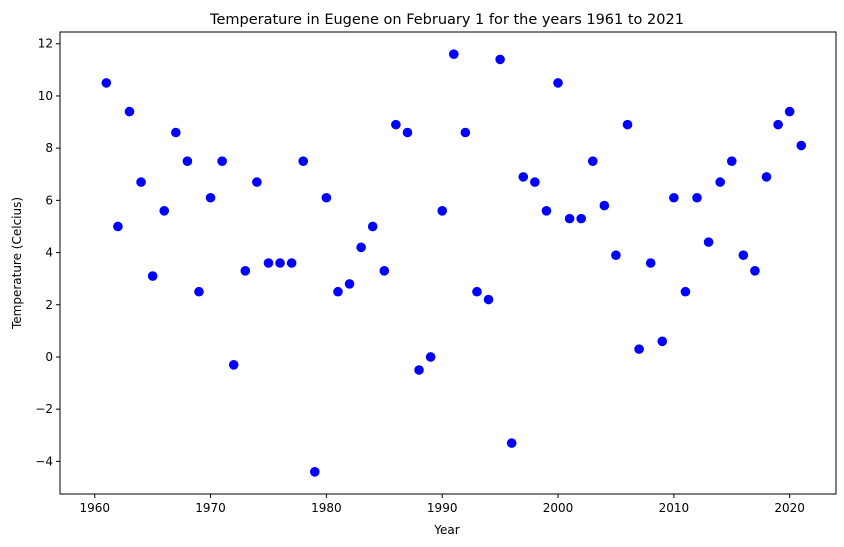  I want to click on x-tick-label: 1980, so click(326, 508).